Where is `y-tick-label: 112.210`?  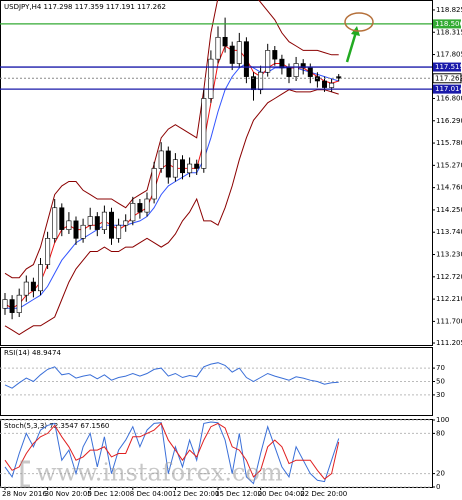 y-tick-label: 112.210 is located at coordinates (449, 299).